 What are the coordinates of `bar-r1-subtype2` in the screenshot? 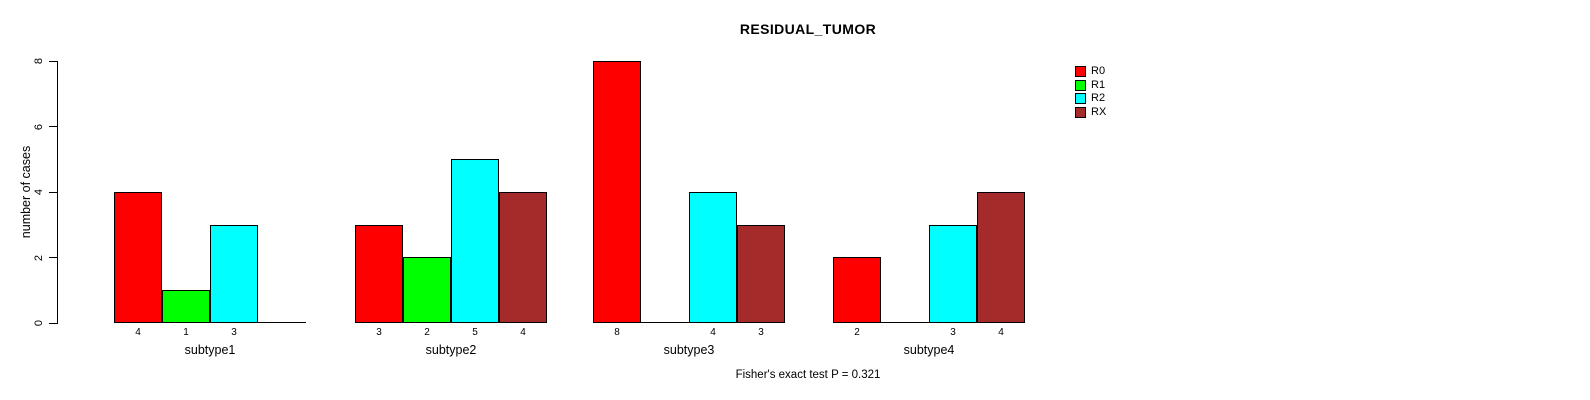 It's located at (427, 290).